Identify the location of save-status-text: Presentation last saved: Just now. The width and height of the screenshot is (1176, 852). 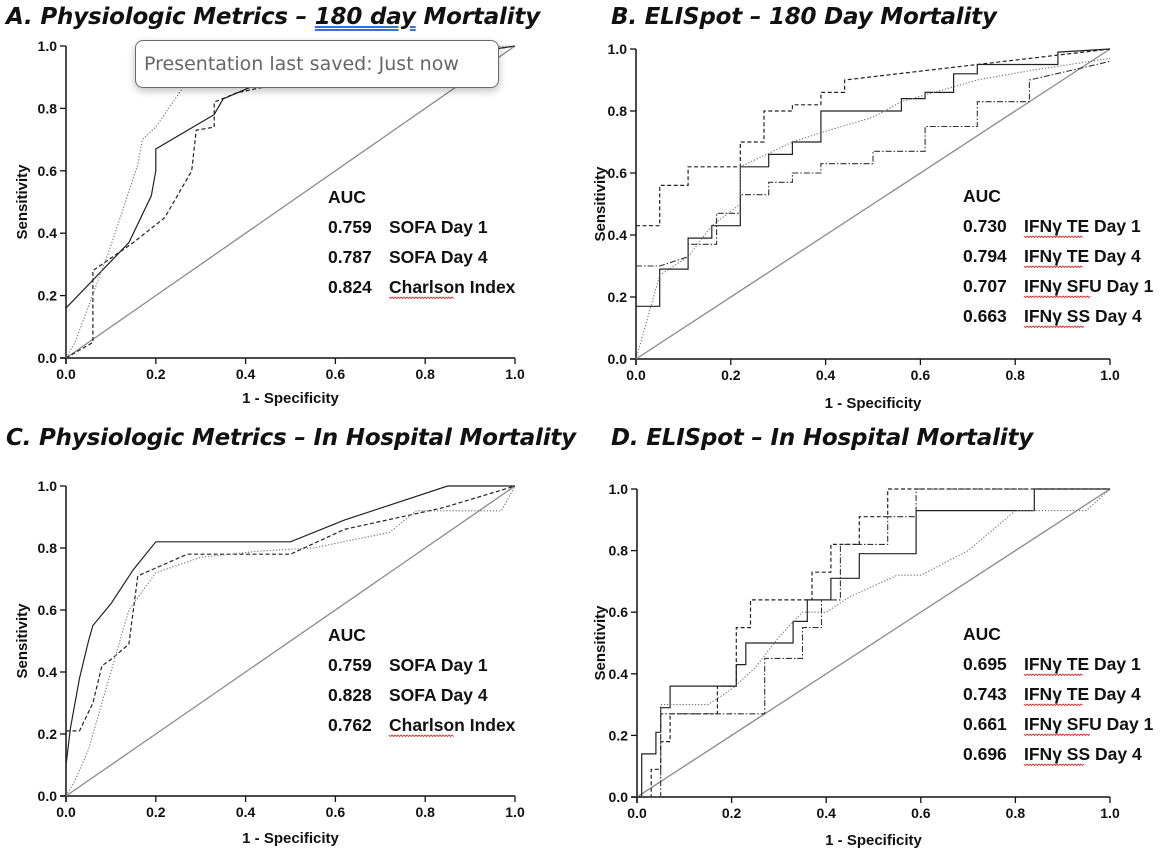
(301, 64).